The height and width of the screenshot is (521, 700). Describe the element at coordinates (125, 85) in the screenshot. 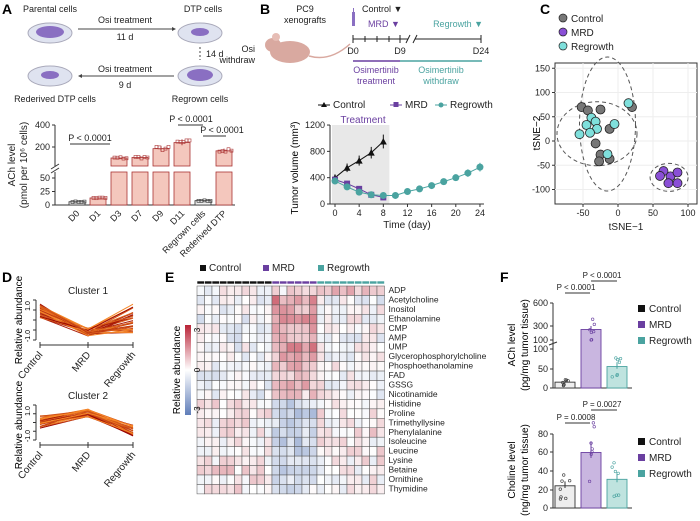

I see `duration-label: 9 d` at that location.